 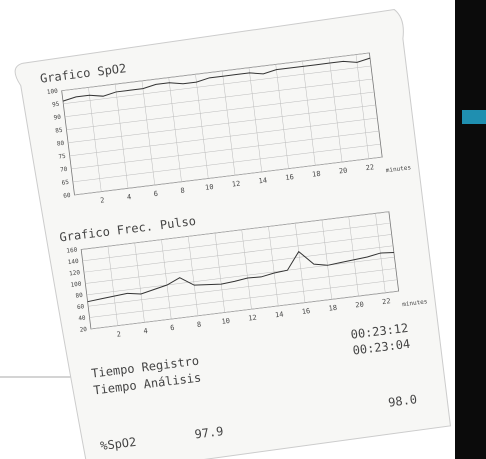 What do you see at coordinates (56, 105) in the screenshot?
I see `y-tick-label: 95` at bounding box center [56, 105].